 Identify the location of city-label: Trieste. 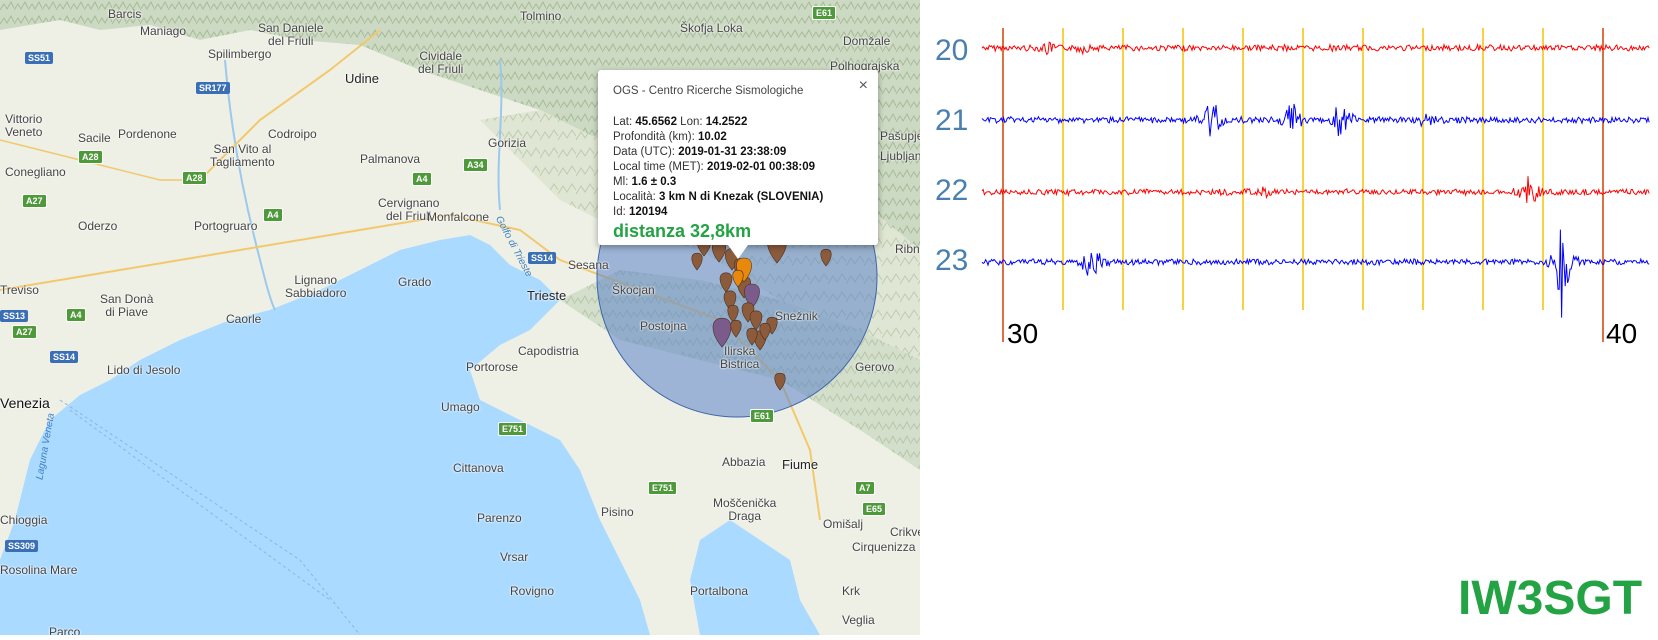
(547, 295).